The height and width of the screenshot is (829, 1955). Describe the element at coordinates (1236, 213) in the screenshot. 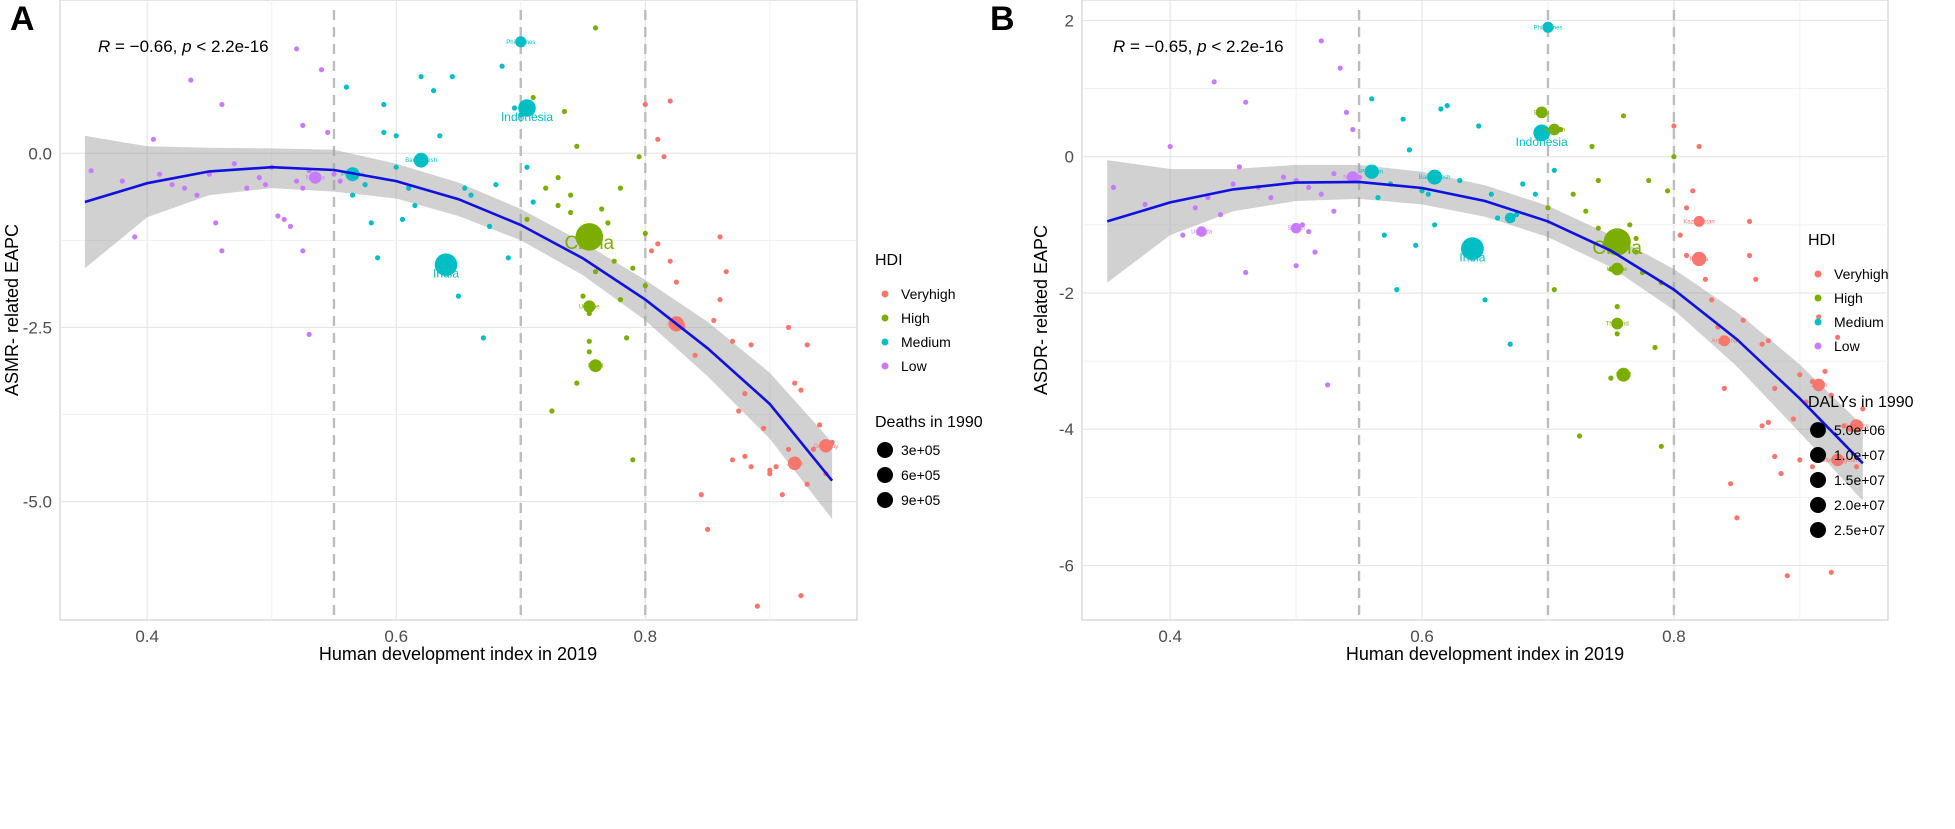

I see `series-low` at that location.